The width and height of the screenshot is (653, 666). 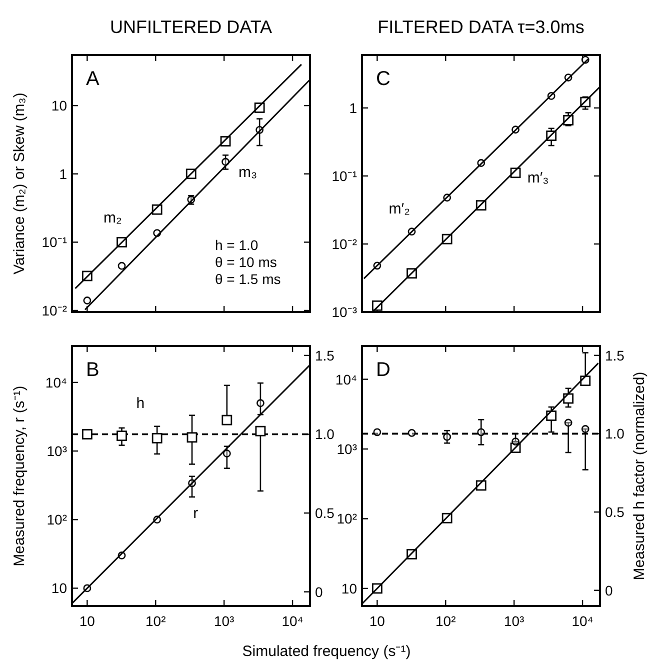 I want to click on y2-axis-title: Measured h factor (normalized), so click(x=639, y=476).